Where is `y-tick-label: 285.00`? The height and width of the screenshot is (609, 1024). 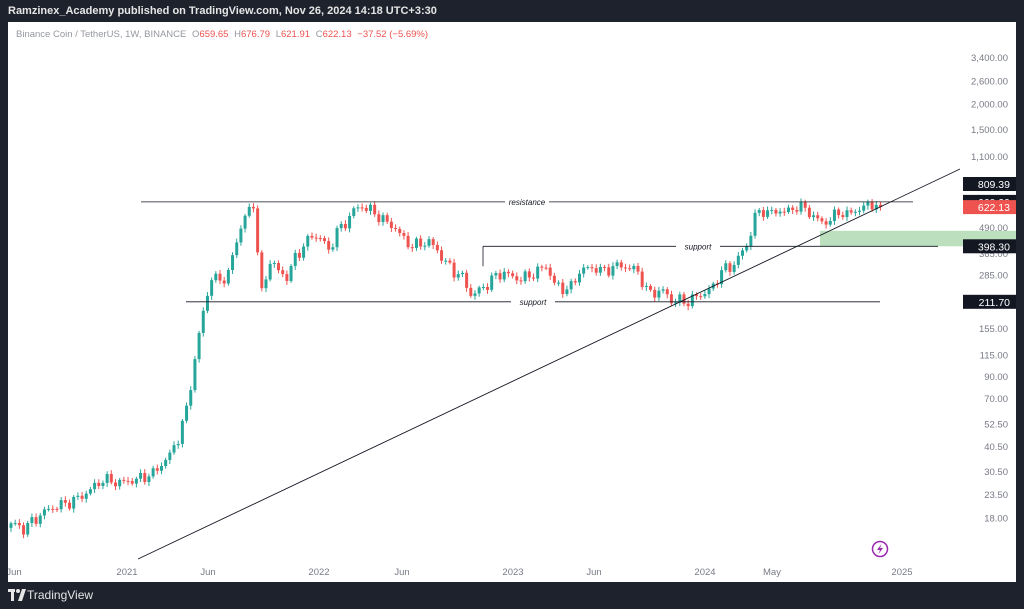 y-tick-label: 285.00 is located at coordinates (993, 276).